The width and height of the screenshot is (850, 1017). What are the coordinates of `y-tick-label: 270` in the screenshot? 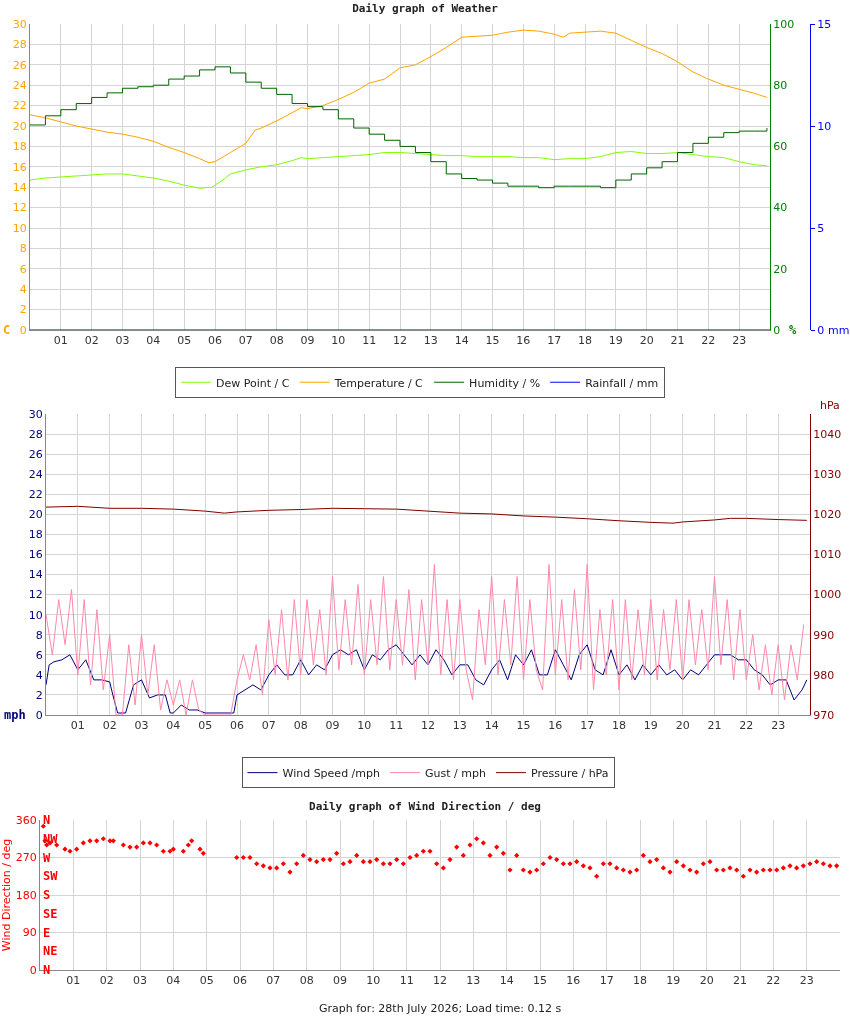 It's located at (26, 858).